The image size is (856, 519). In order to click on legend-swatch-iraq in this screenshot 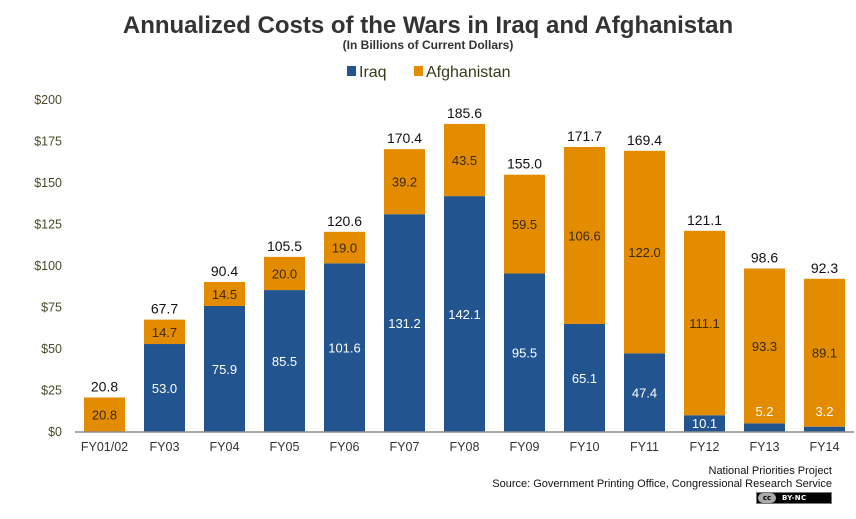, I will do `click(351, 71)`.